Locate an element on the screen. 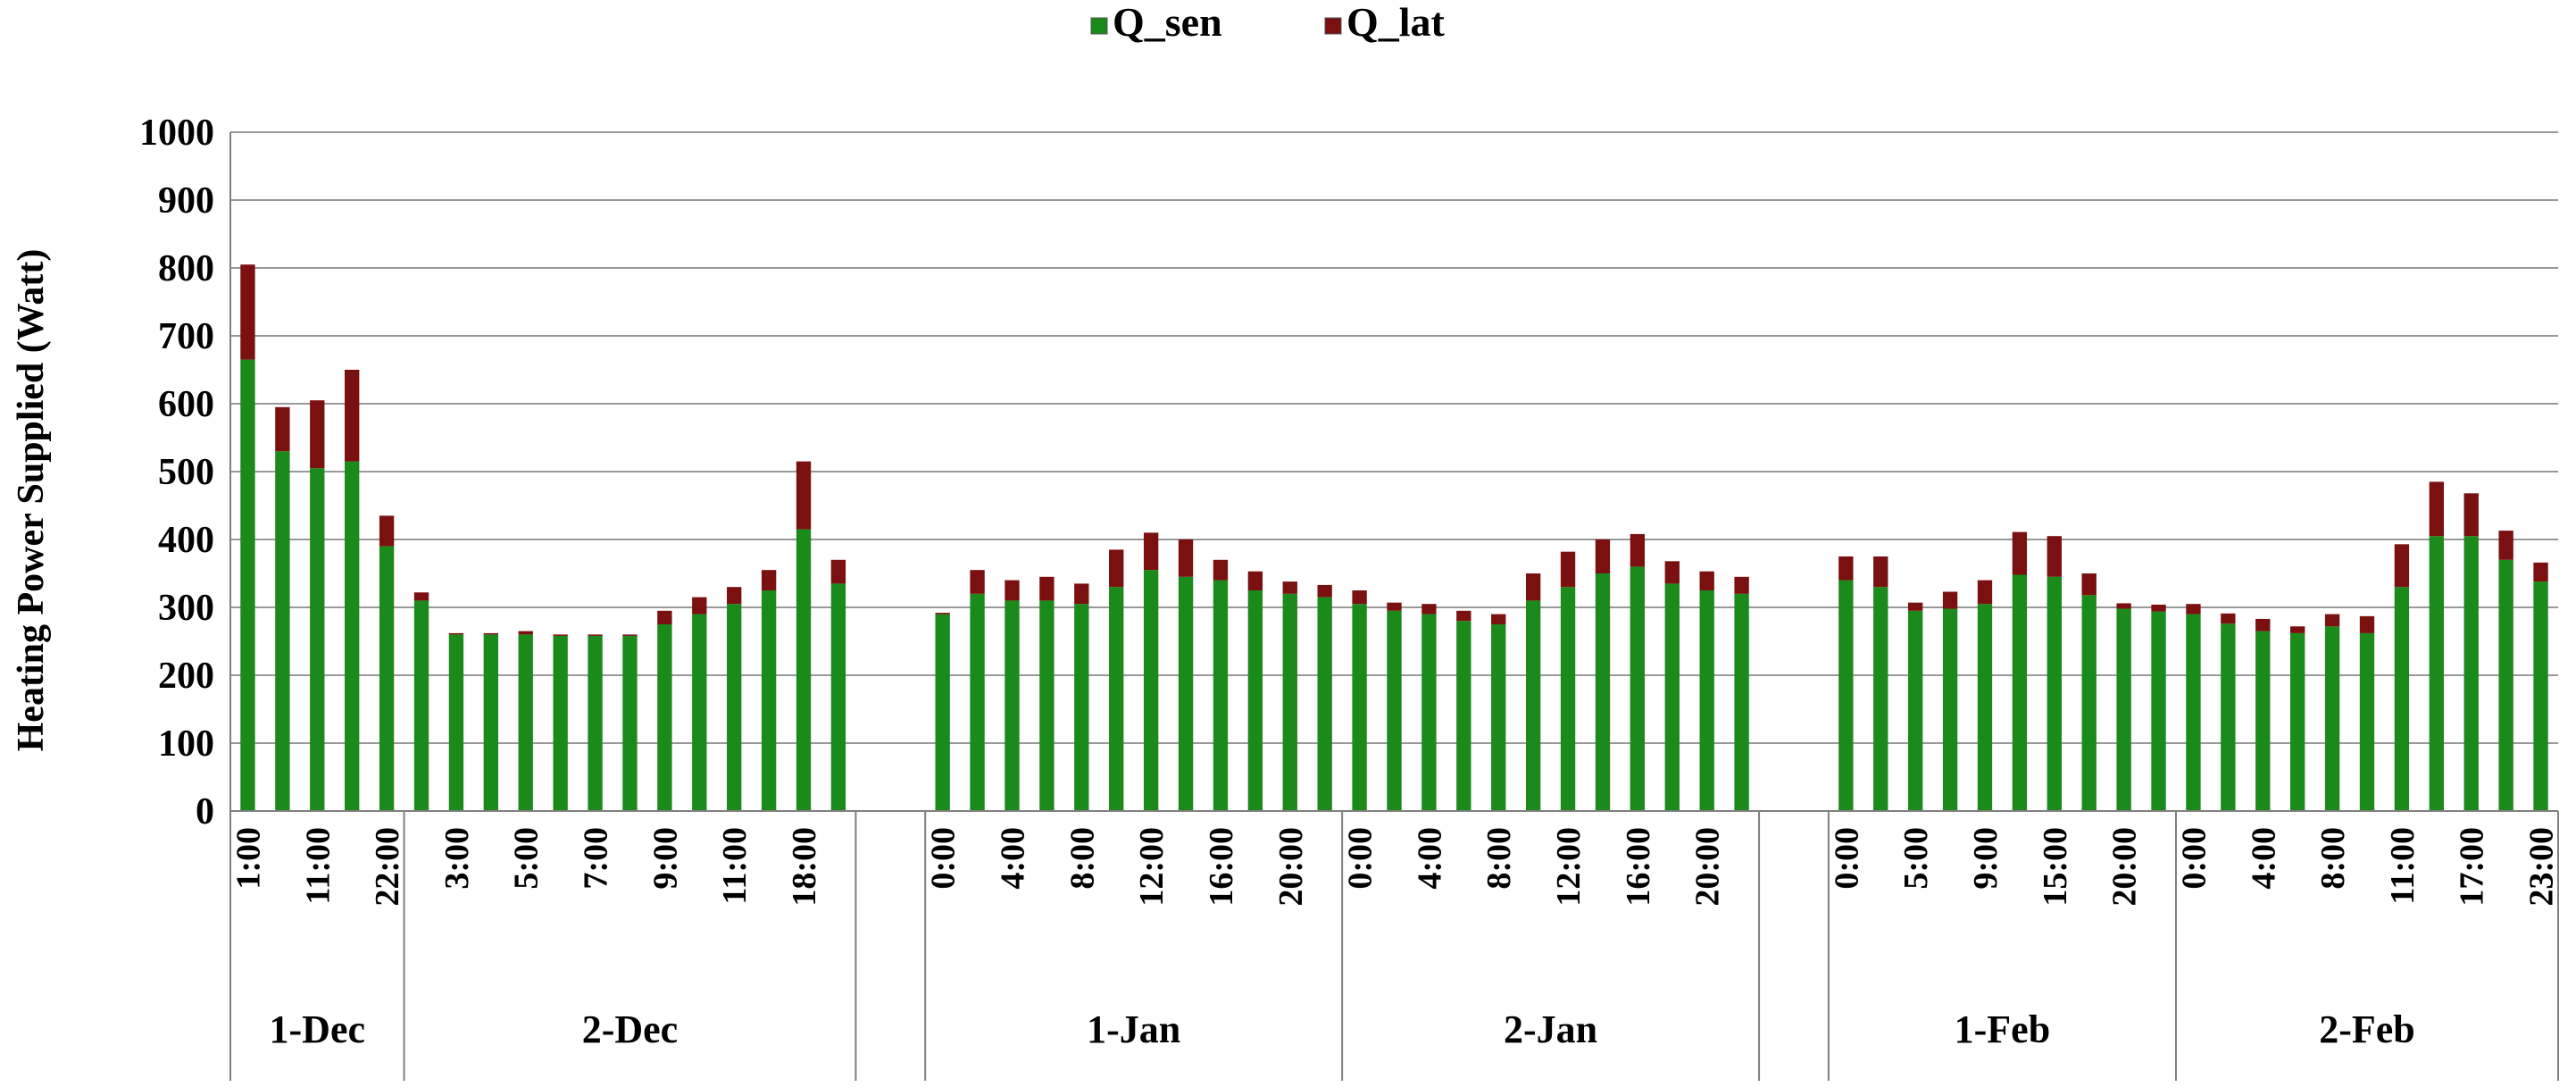 The width and height of the screenshot is (2576, 1087). group-label: 2-Feb is located at coordinates (2367, 1029).